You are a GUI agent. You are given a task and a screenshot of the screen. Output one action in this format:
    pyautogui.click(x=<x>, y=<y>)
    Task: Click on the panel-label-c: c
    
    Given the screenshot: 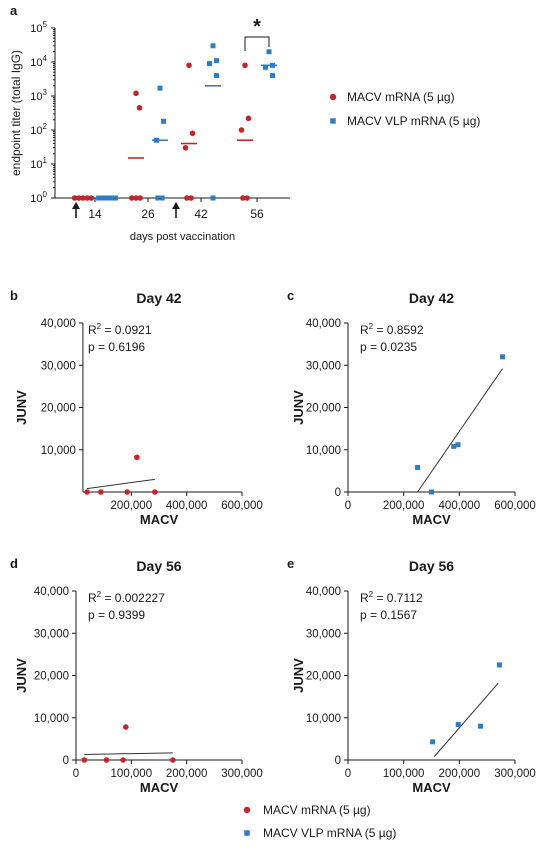 What is the action you would take?
    pyautogui.click(x=290, y=295)
    